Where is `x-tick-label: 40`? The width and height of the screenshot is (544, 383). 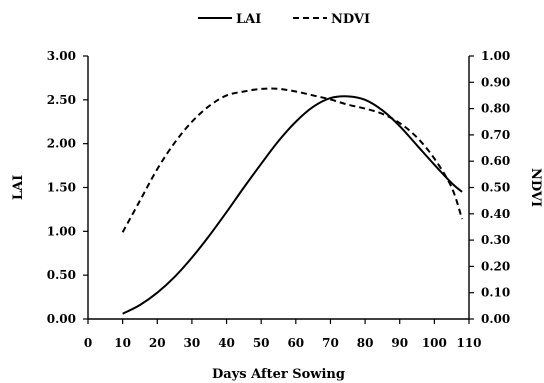 x-tick-label: 40 is located at coordinates (226, 343).